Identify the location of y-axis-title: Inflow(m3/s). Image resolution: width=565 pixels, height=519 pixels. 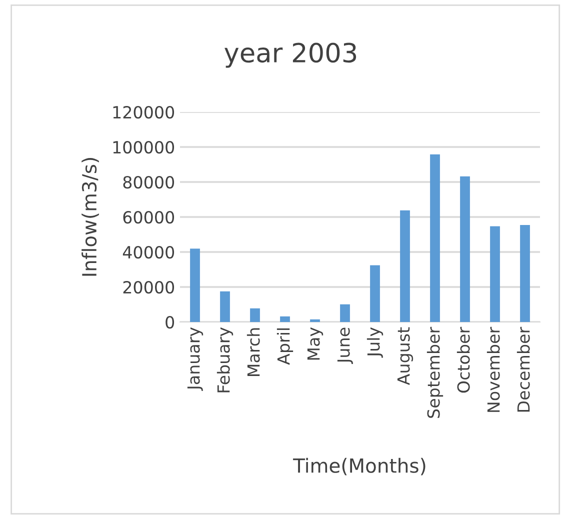
(90, 217).